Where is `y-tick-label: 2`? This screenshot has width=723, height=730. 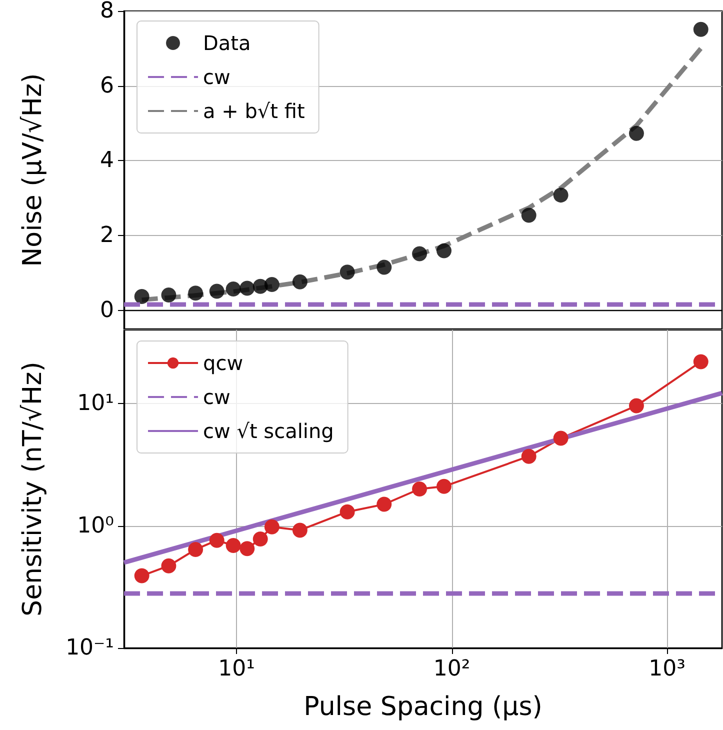 y-tick-label: 2 is located at coordinates (107, 235).